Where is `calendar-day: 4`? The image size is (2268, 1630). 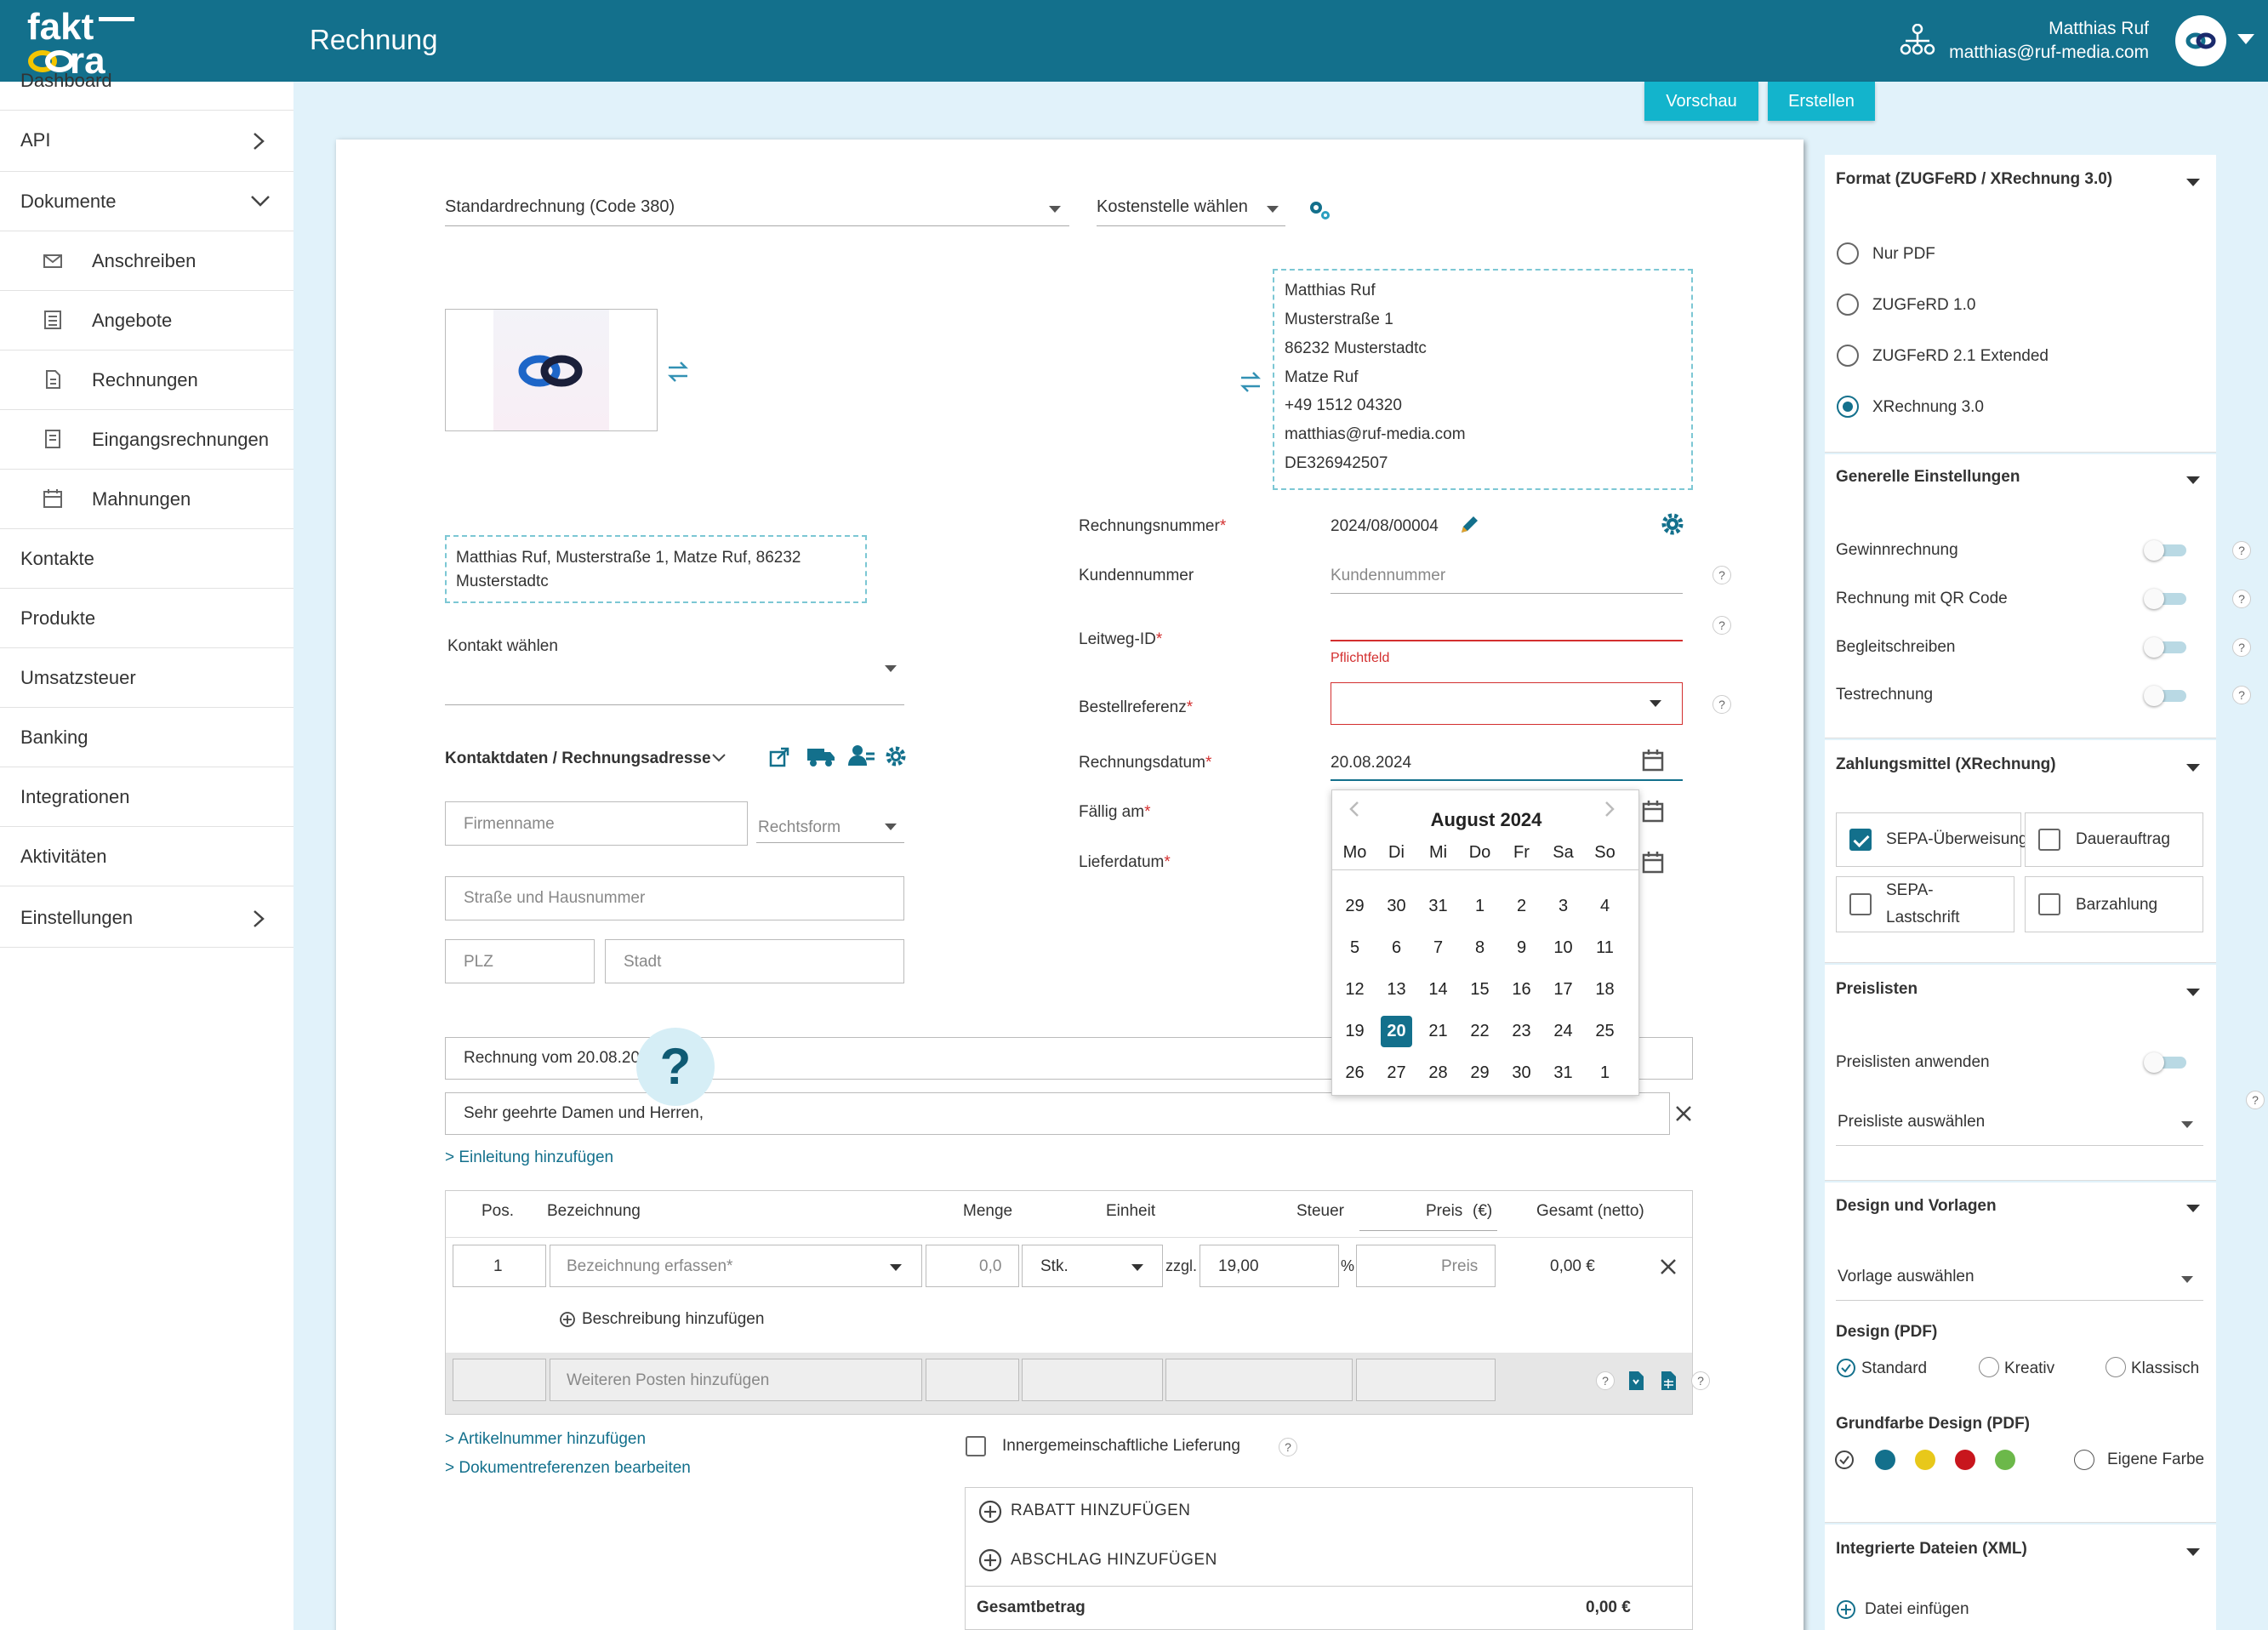 calendar-day: 4 is located at coordinates (1605, 906).